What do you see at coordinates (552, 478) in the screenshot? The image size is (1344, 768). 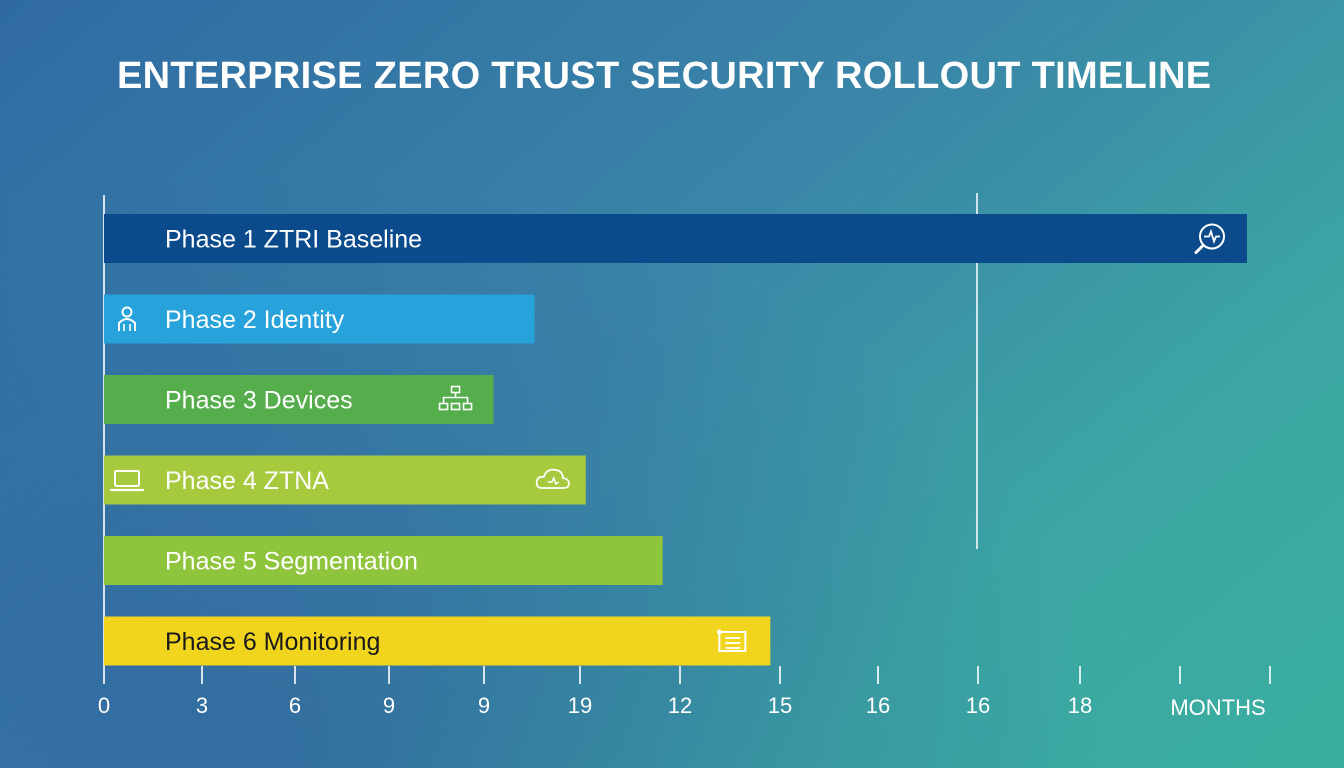 I see `cloud-icon` at bounding box center [552, 478].